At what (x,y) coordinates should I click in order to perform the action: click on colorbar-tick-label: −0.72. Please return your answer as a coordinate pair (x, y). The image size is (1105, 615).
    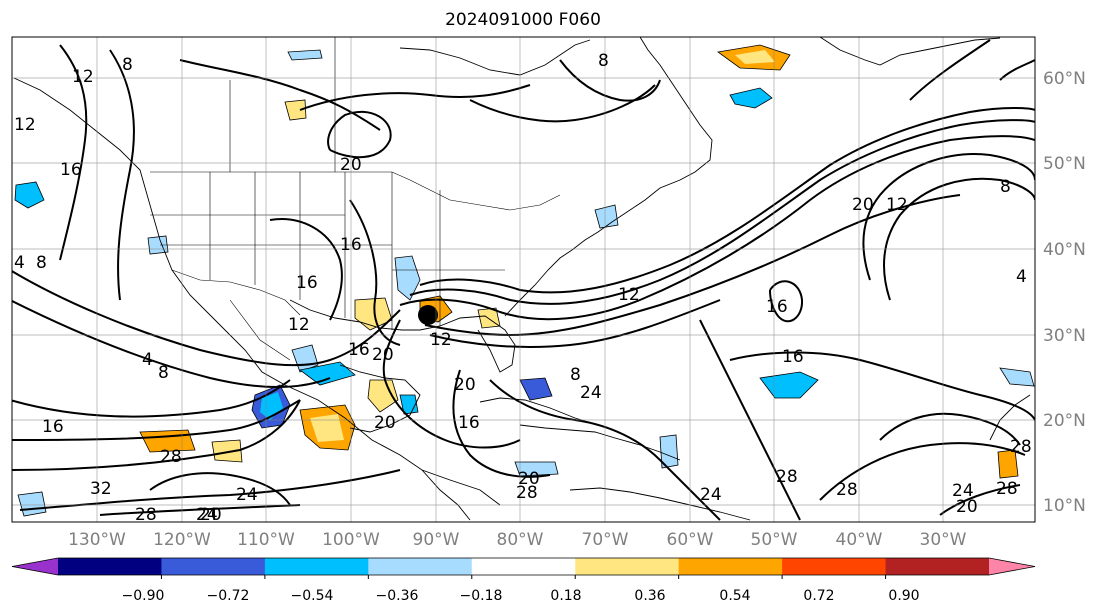
    Looking at the image, I should click on (228, 596).